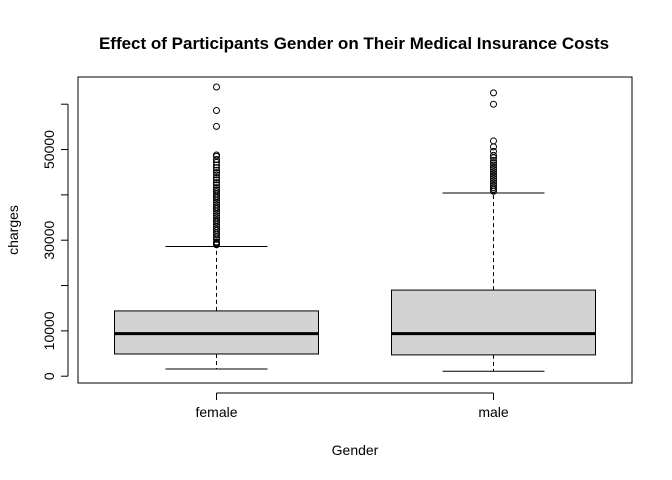 The height and width of the screenshot is (480, 672). I want to click on y-axis-label: charges, so click(13, 230).